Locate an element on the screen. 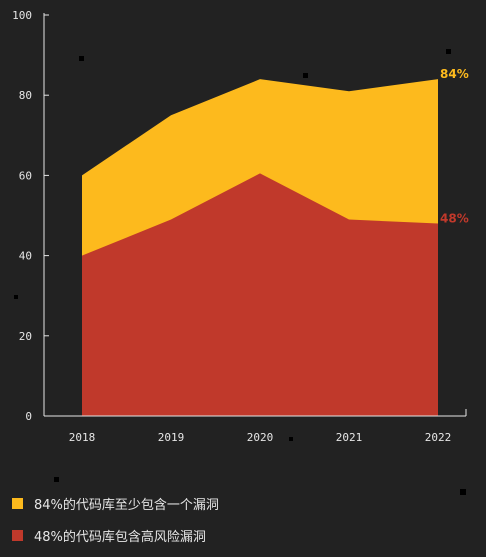 This screenshot has width=486, height=557. x-tick-label: 2018 is located at coordinates (82, 437).